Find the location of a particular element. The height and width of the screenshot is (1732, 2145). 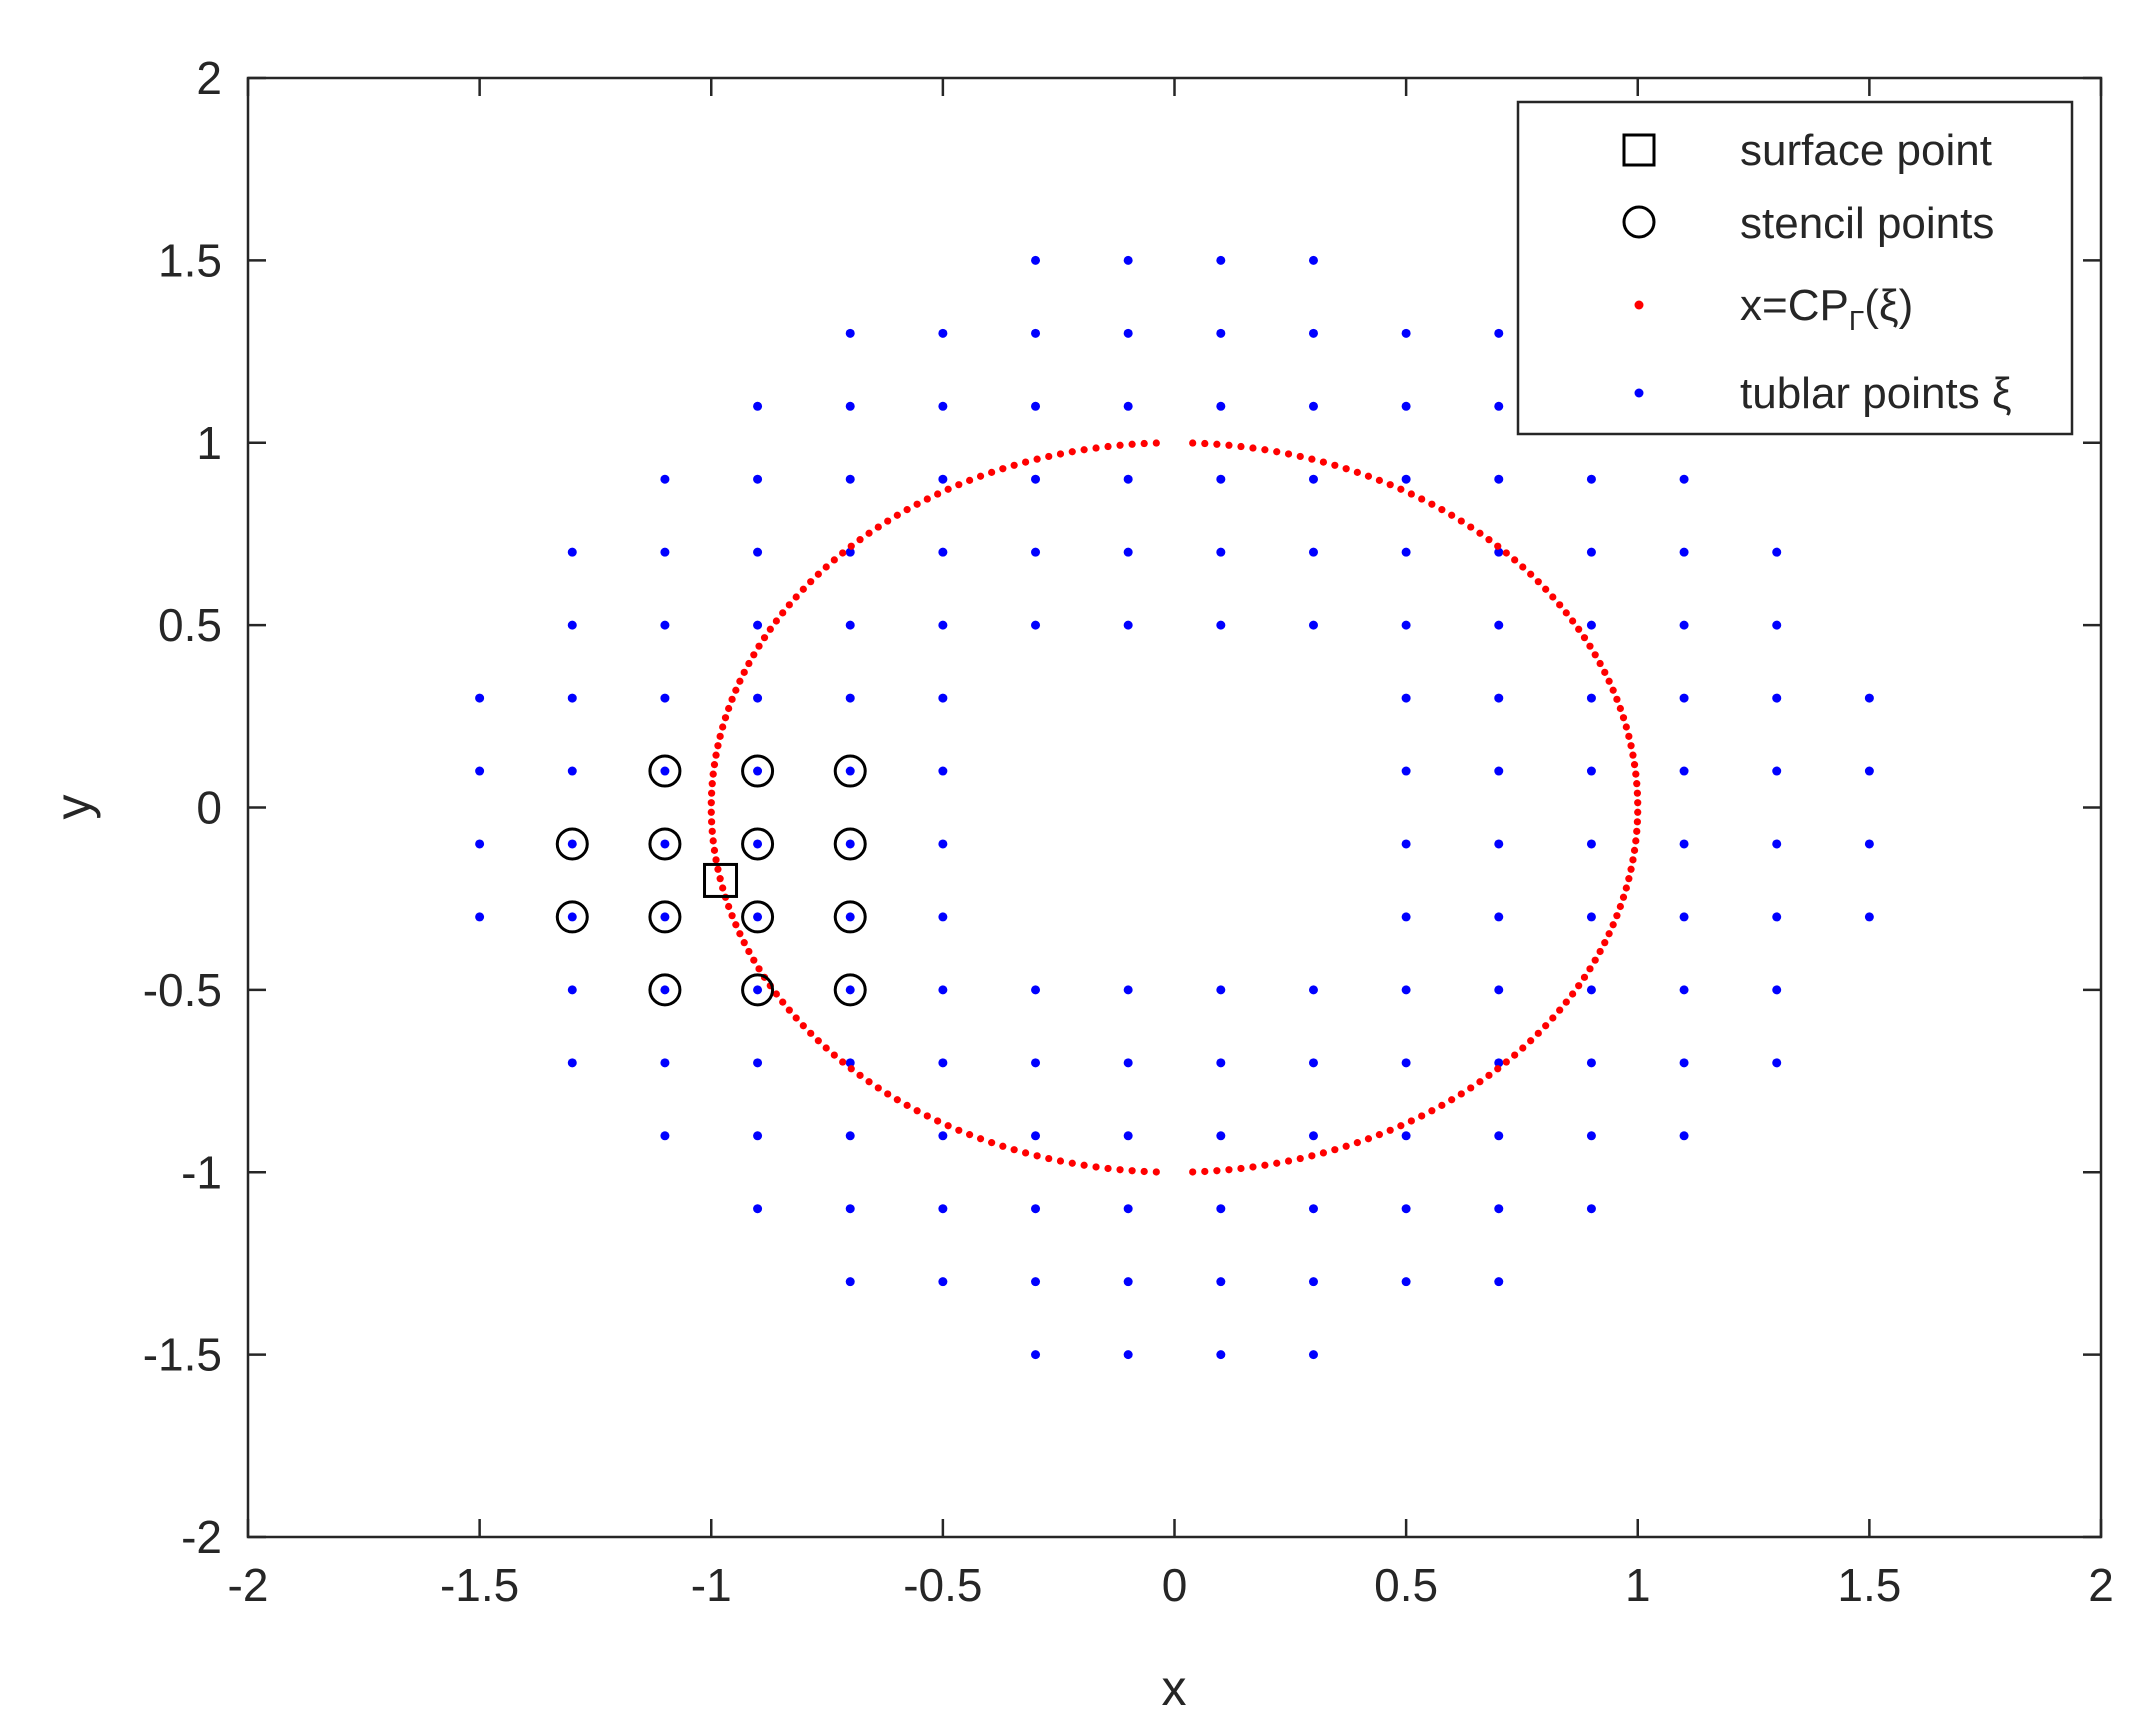

surface-point is located at coordinates (721, 880).